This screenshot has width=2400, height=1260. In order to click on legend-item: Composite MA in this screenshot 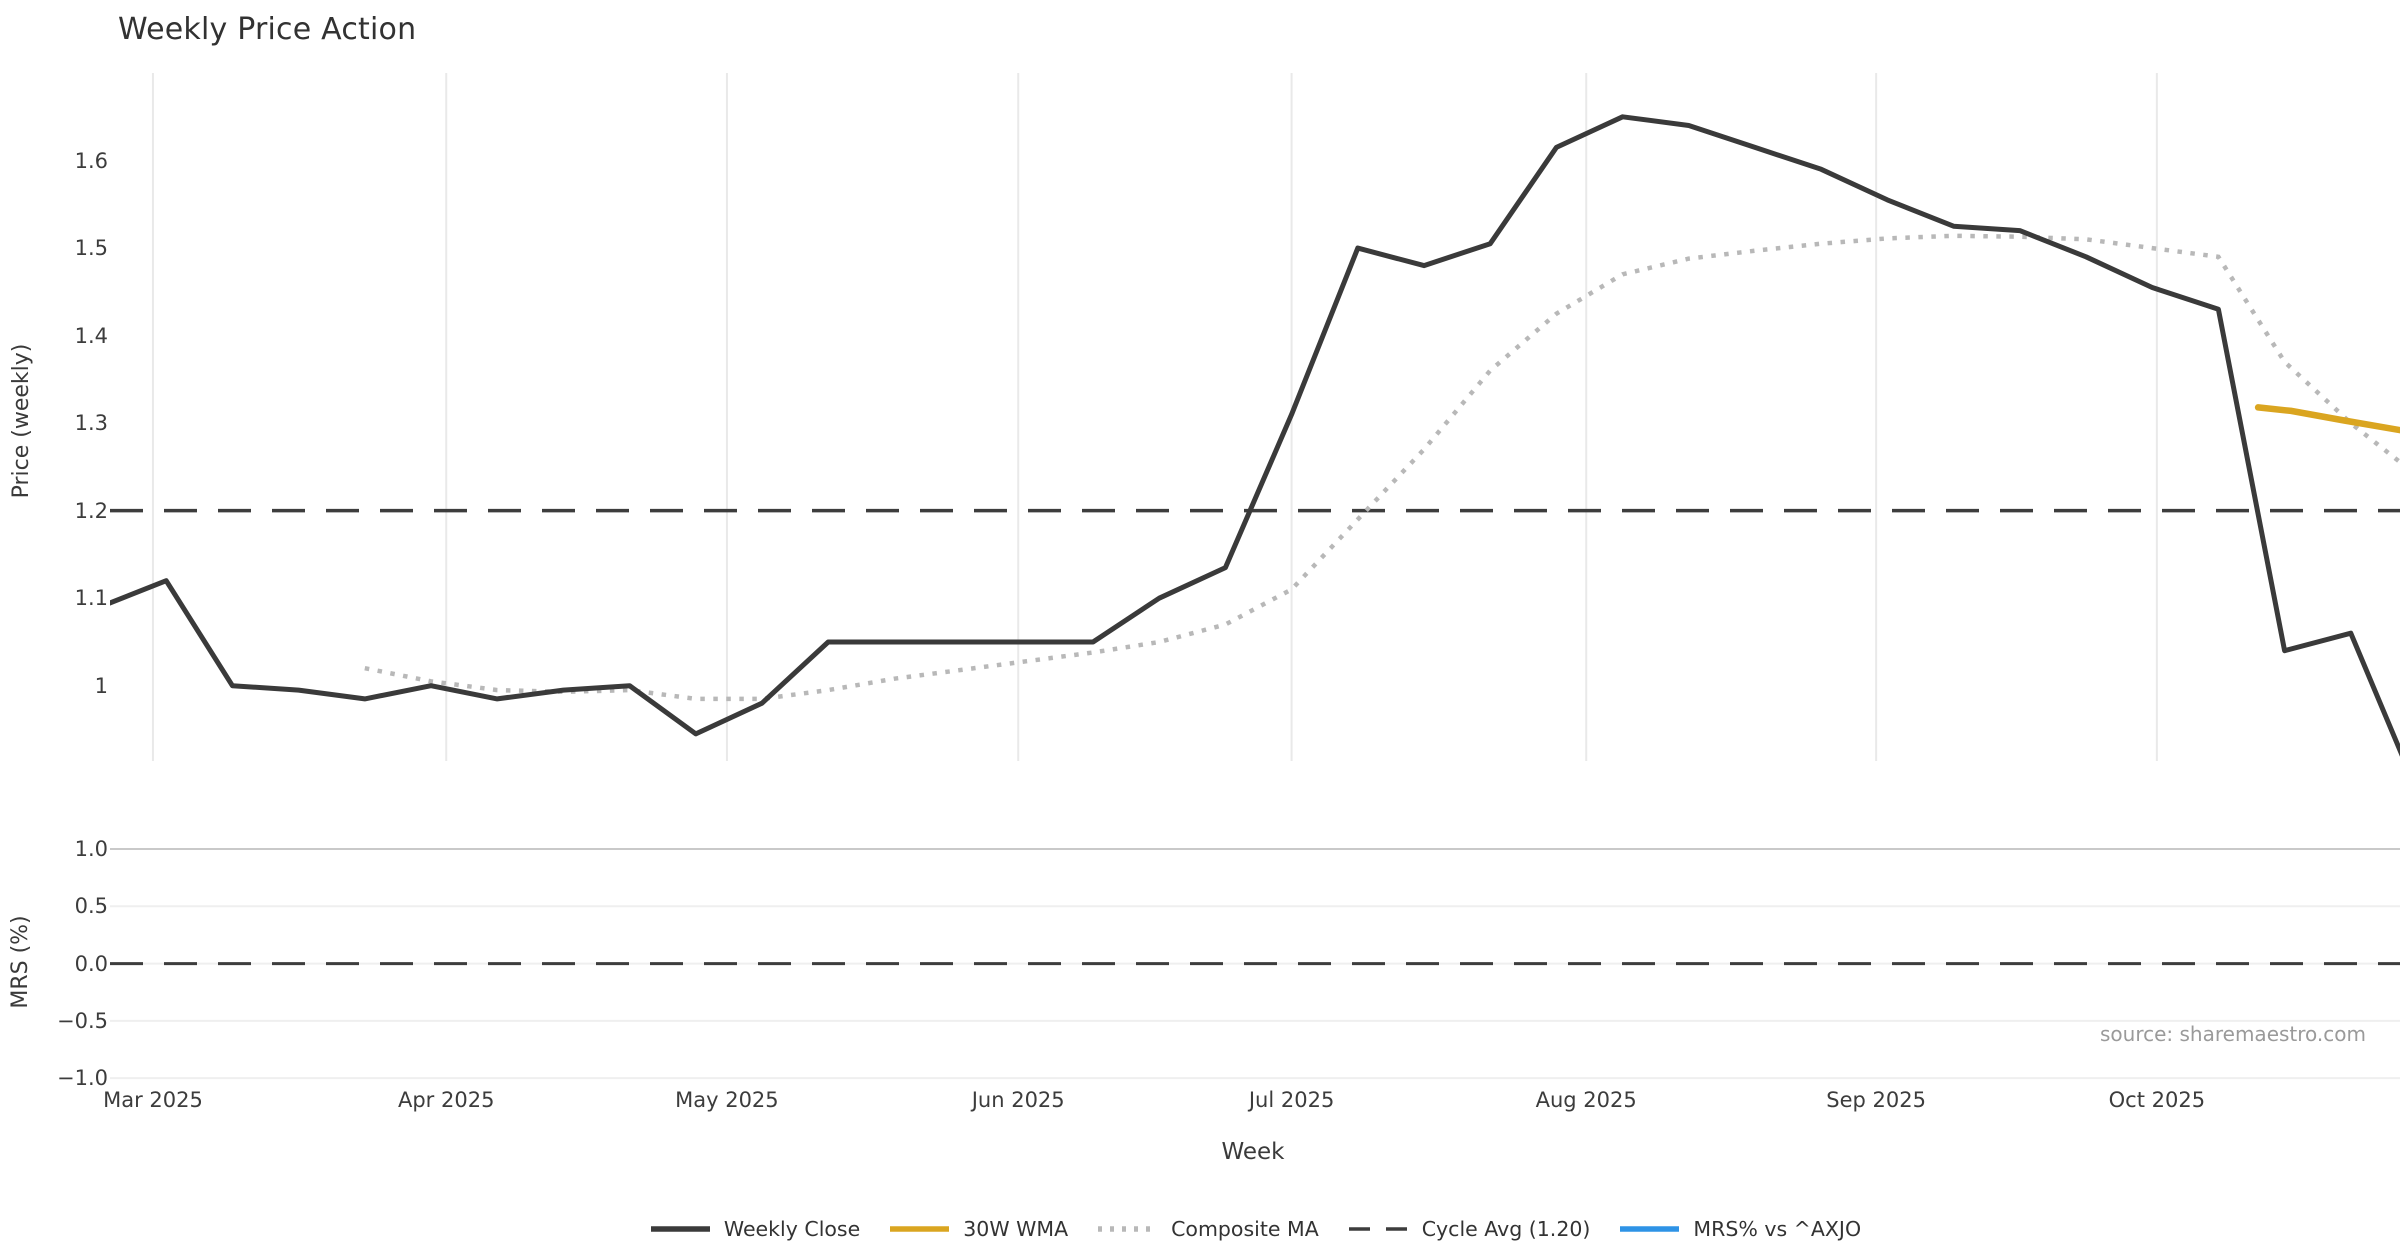, I will do `click(1207, 1229)`.